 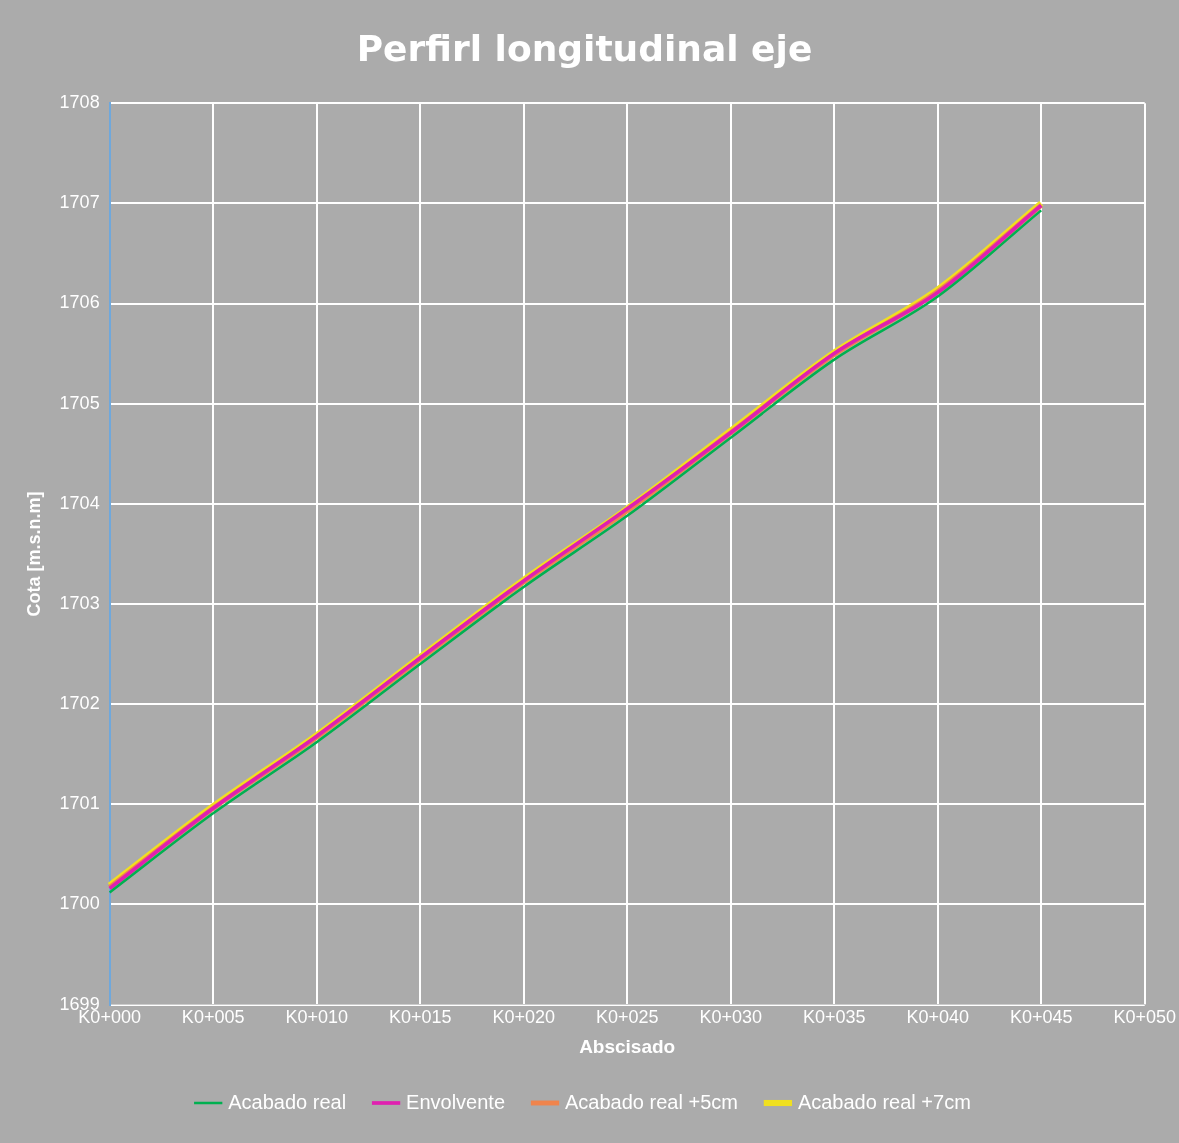 I want to click on y-tick-label: 1704, so click(x=79, y=502).